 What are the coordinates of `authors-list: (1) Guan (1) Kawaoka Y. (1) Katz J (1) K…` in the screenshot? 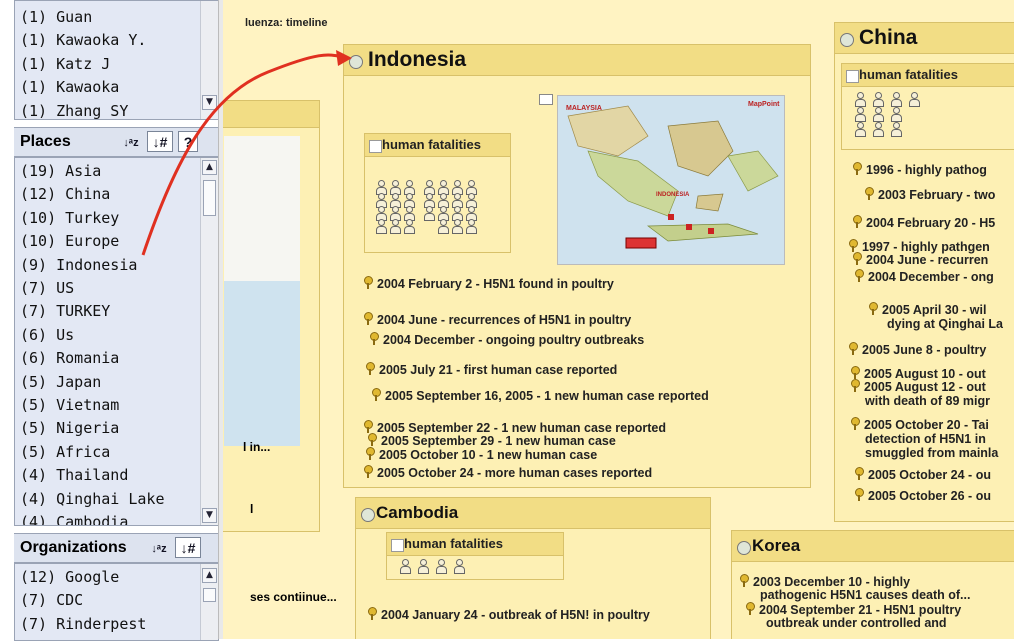 It's located at (116, 60).